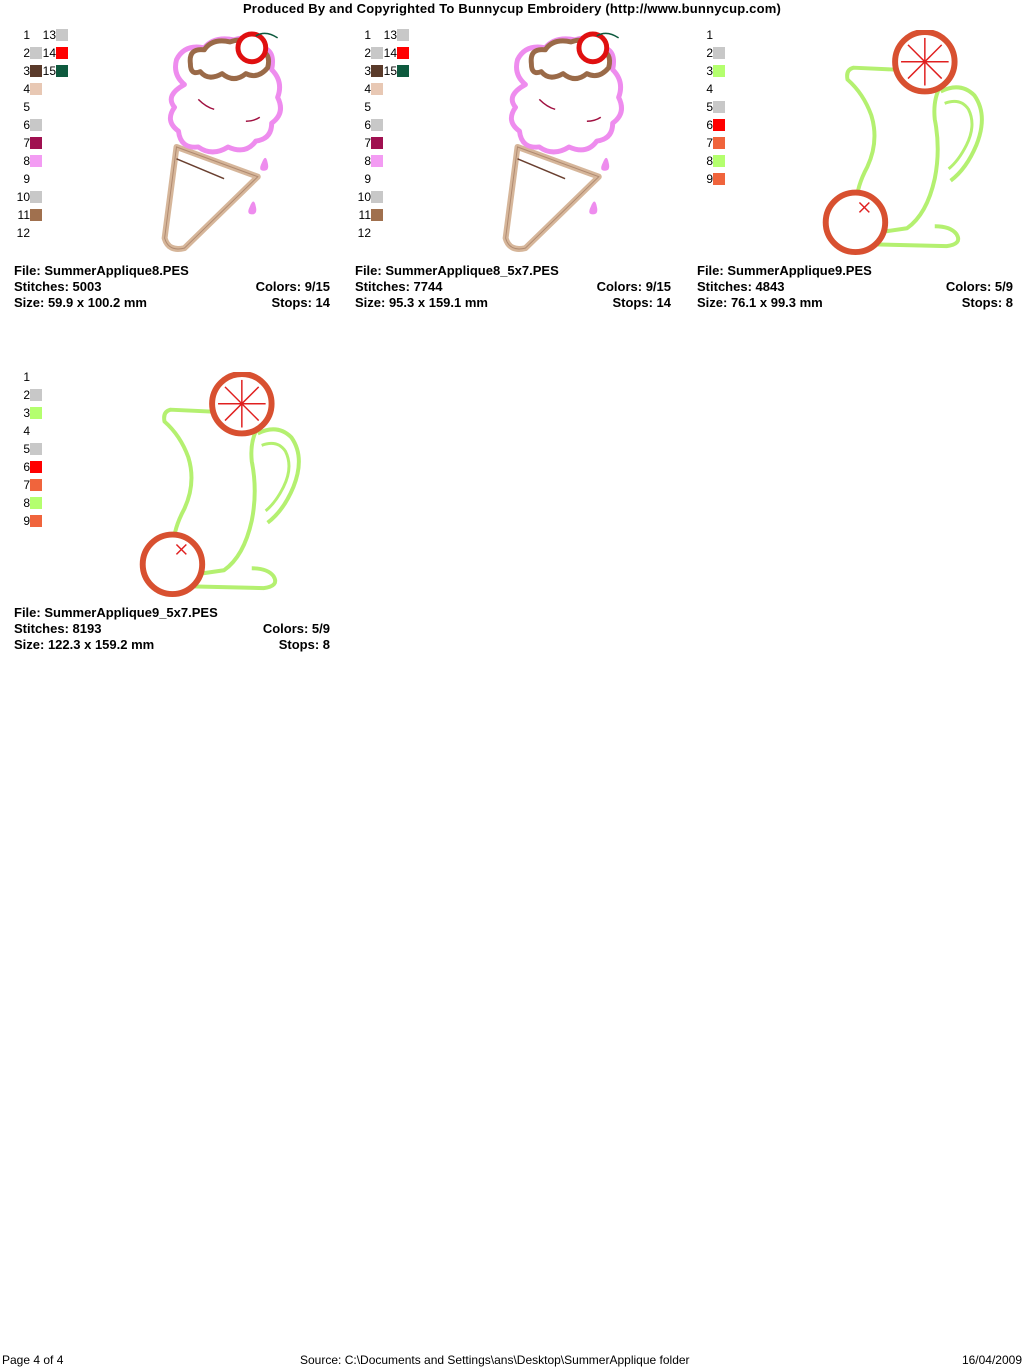 The image size is (1024, 1370). I want to click on color-count: Colors: 5/9, so click(296, 628).